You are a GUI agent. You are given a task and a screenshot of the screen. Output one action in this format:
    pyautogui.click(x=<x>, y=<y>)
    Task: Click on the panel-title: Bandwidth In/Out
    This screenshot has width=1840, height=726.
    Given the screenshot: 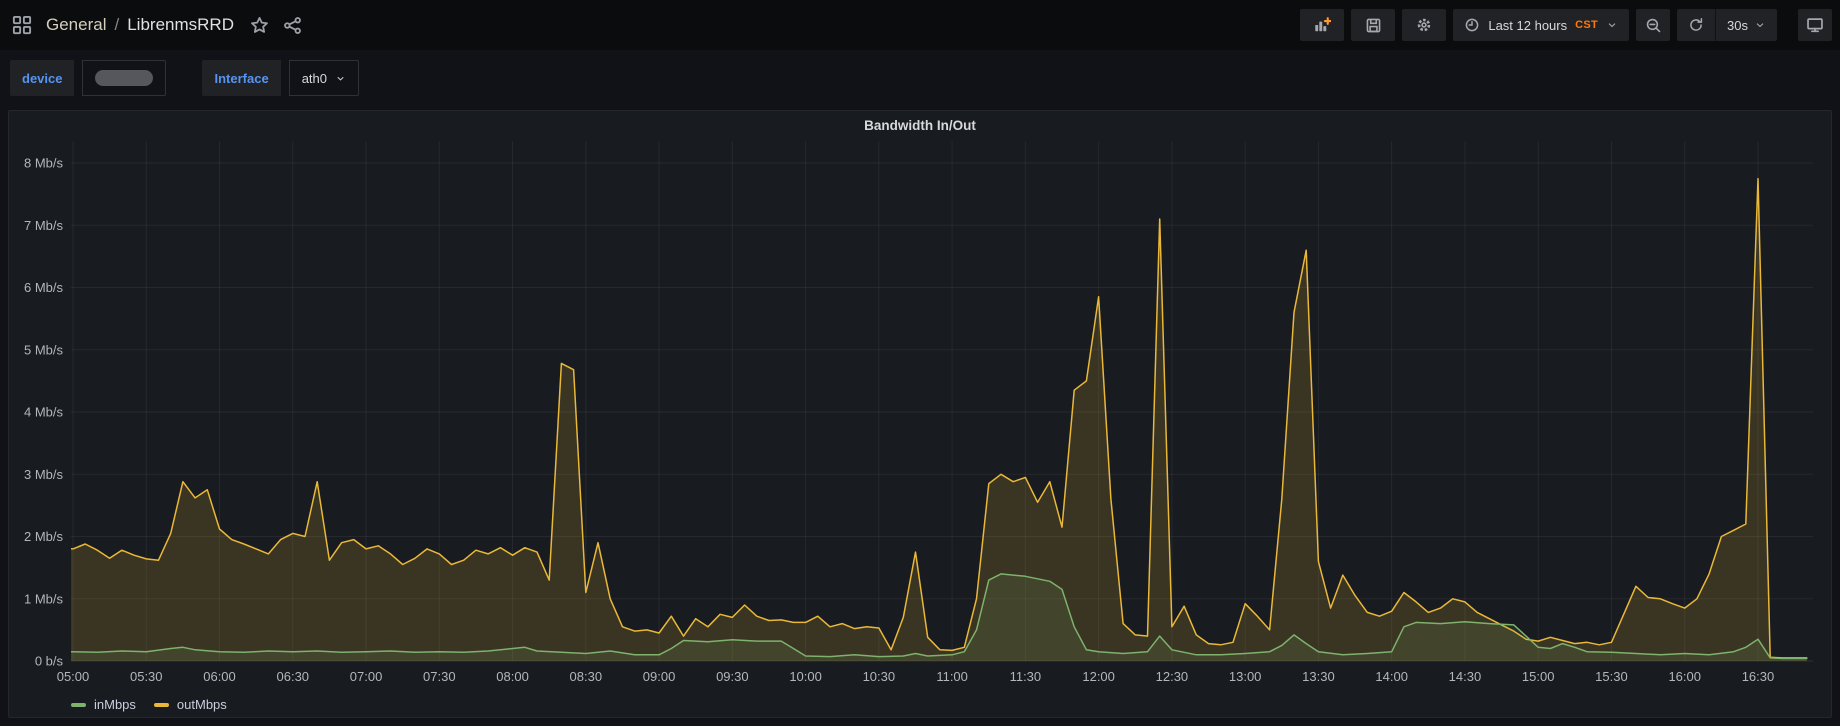 What is the action you would take?
    pyautogui.click(x=920, y=125)
    